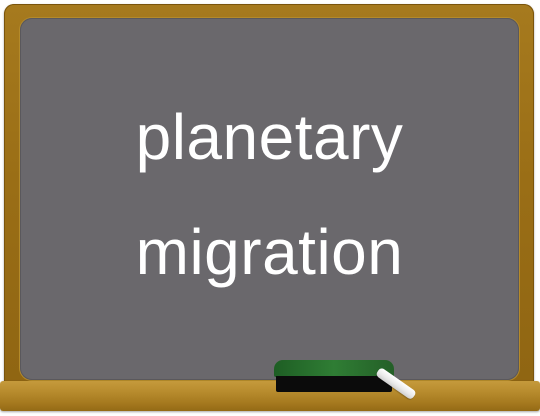 This screenshot has width=540, height=416. Describe the element at coordinates (334, 384) in the screenshot. I see `eraser-base` at that location.